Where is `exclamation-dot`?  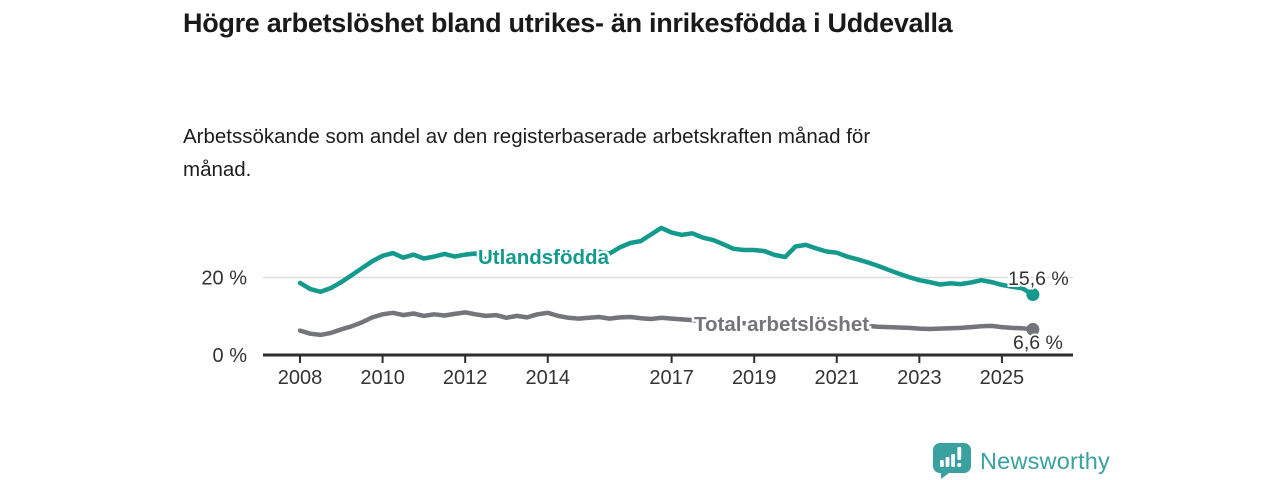
exclamation-dot is located at coordinates (959, 465).